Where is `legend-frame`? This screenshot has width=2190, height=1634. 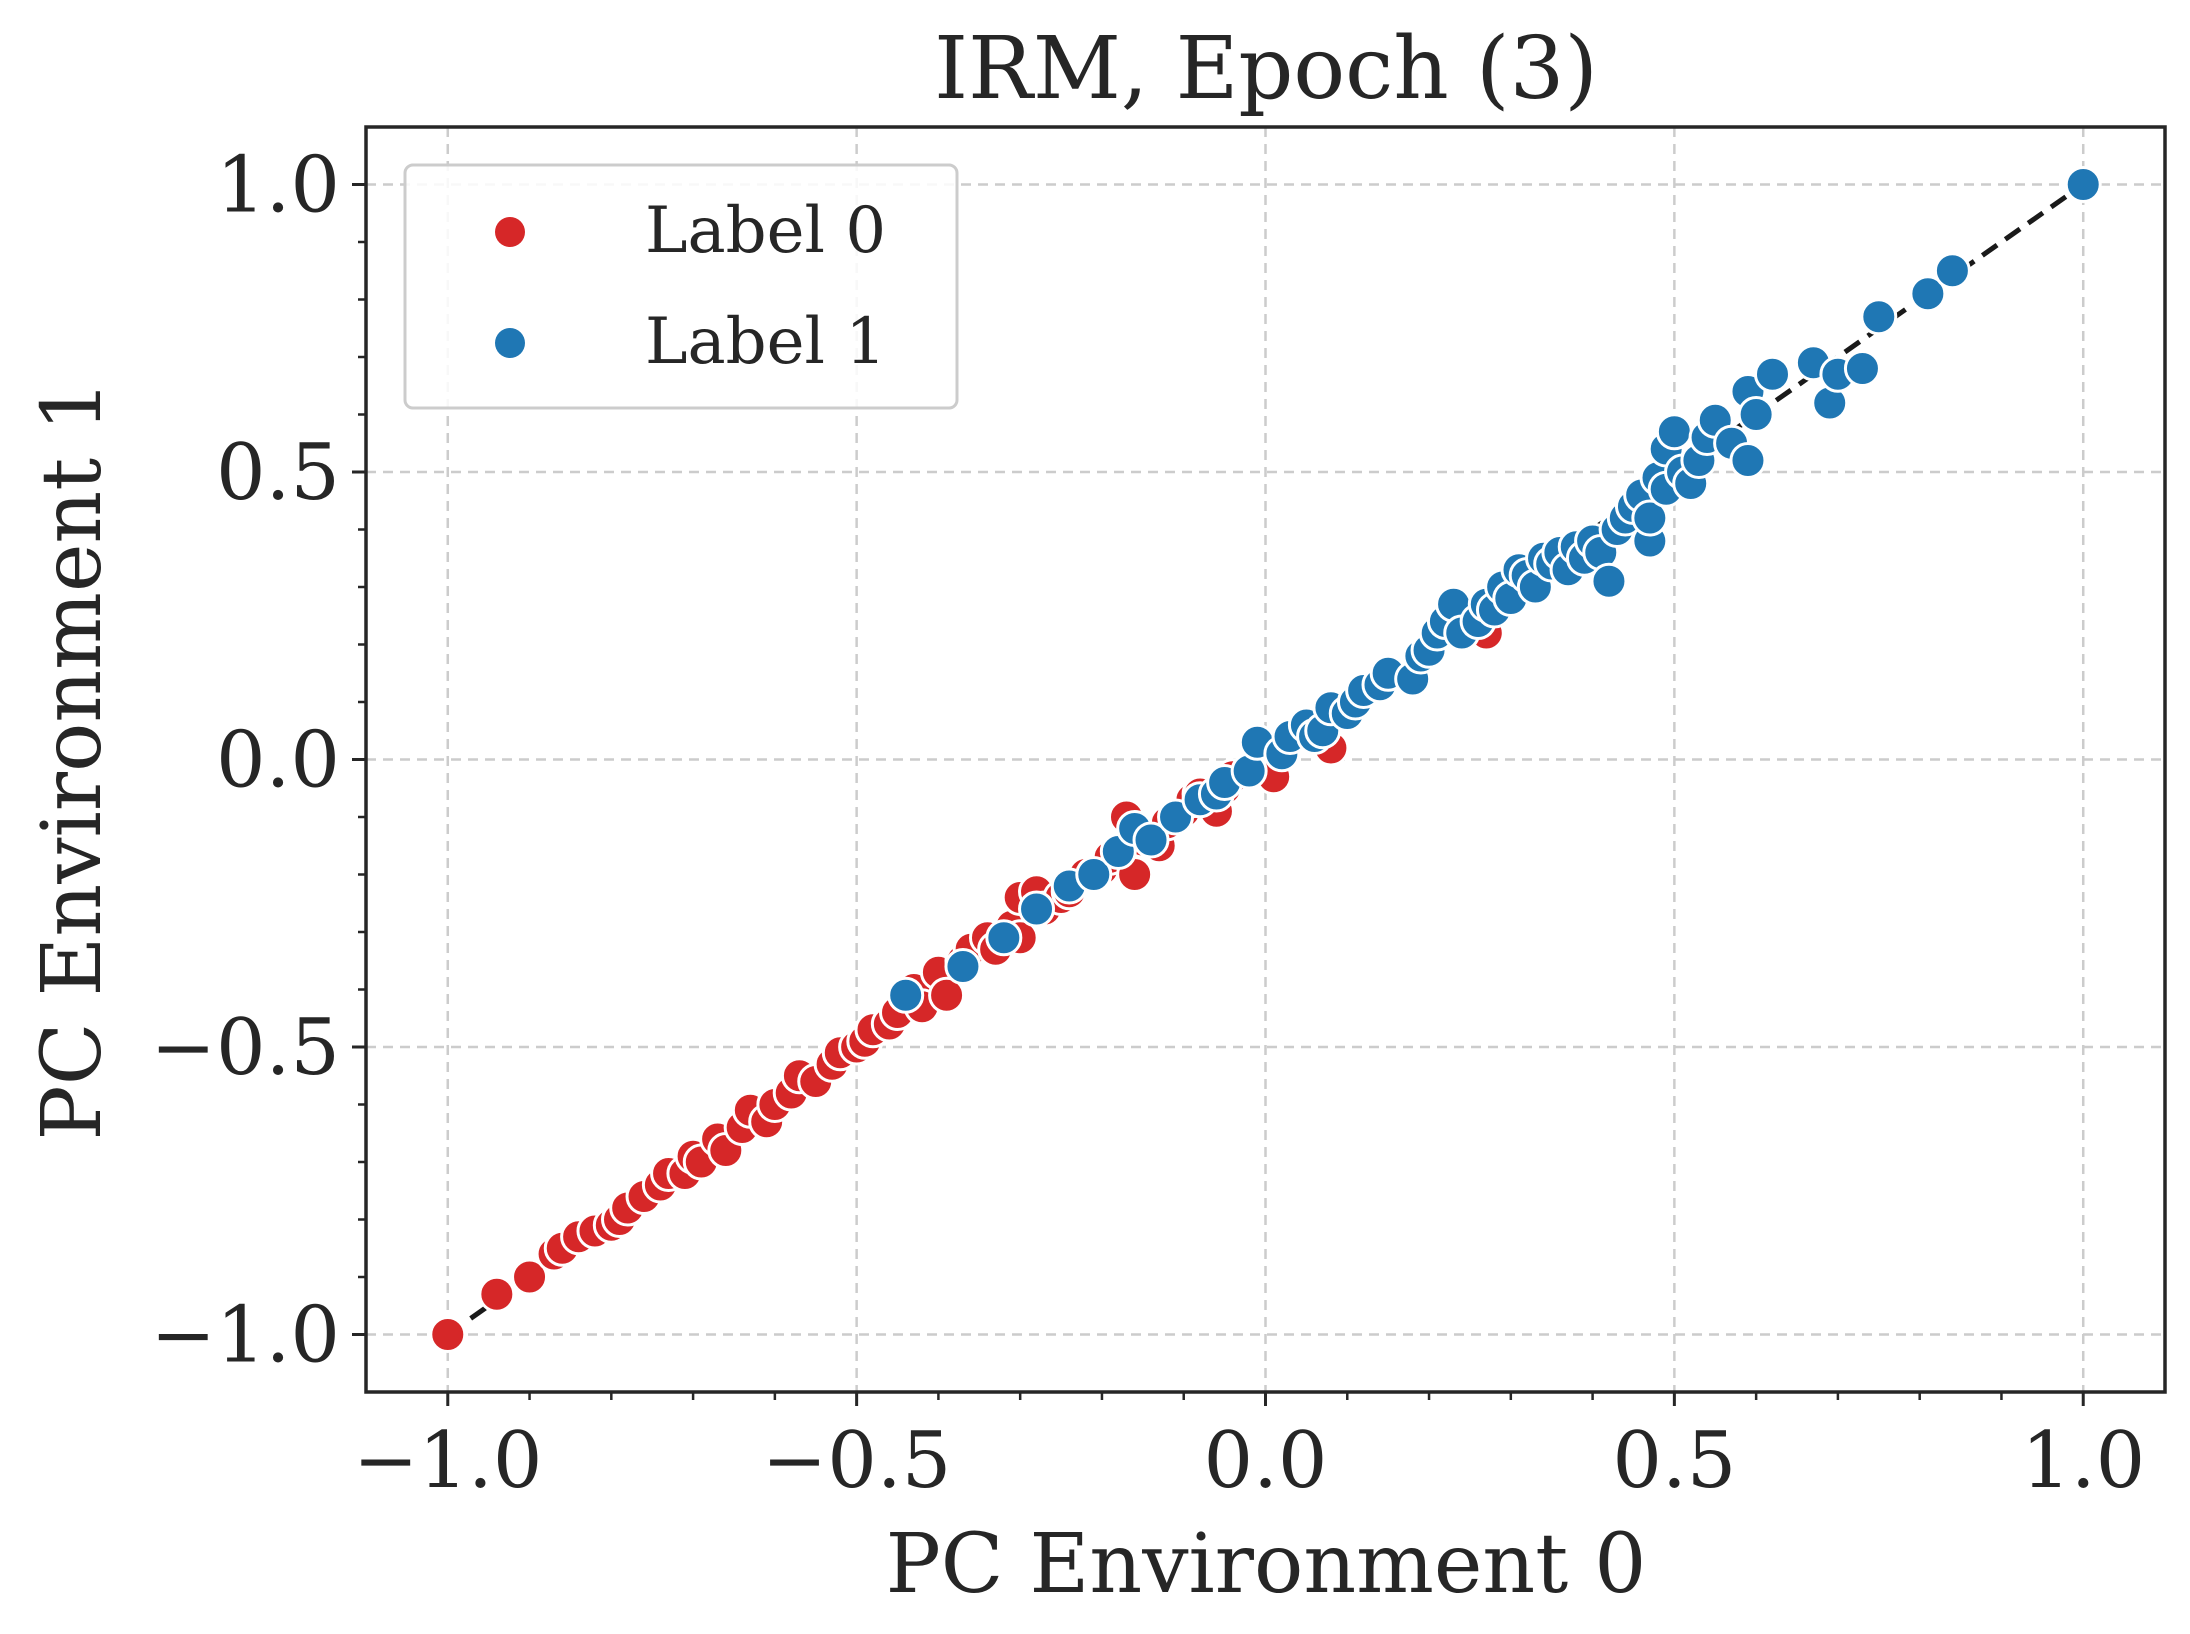 legend-frame is located at coordinates (681, 286).